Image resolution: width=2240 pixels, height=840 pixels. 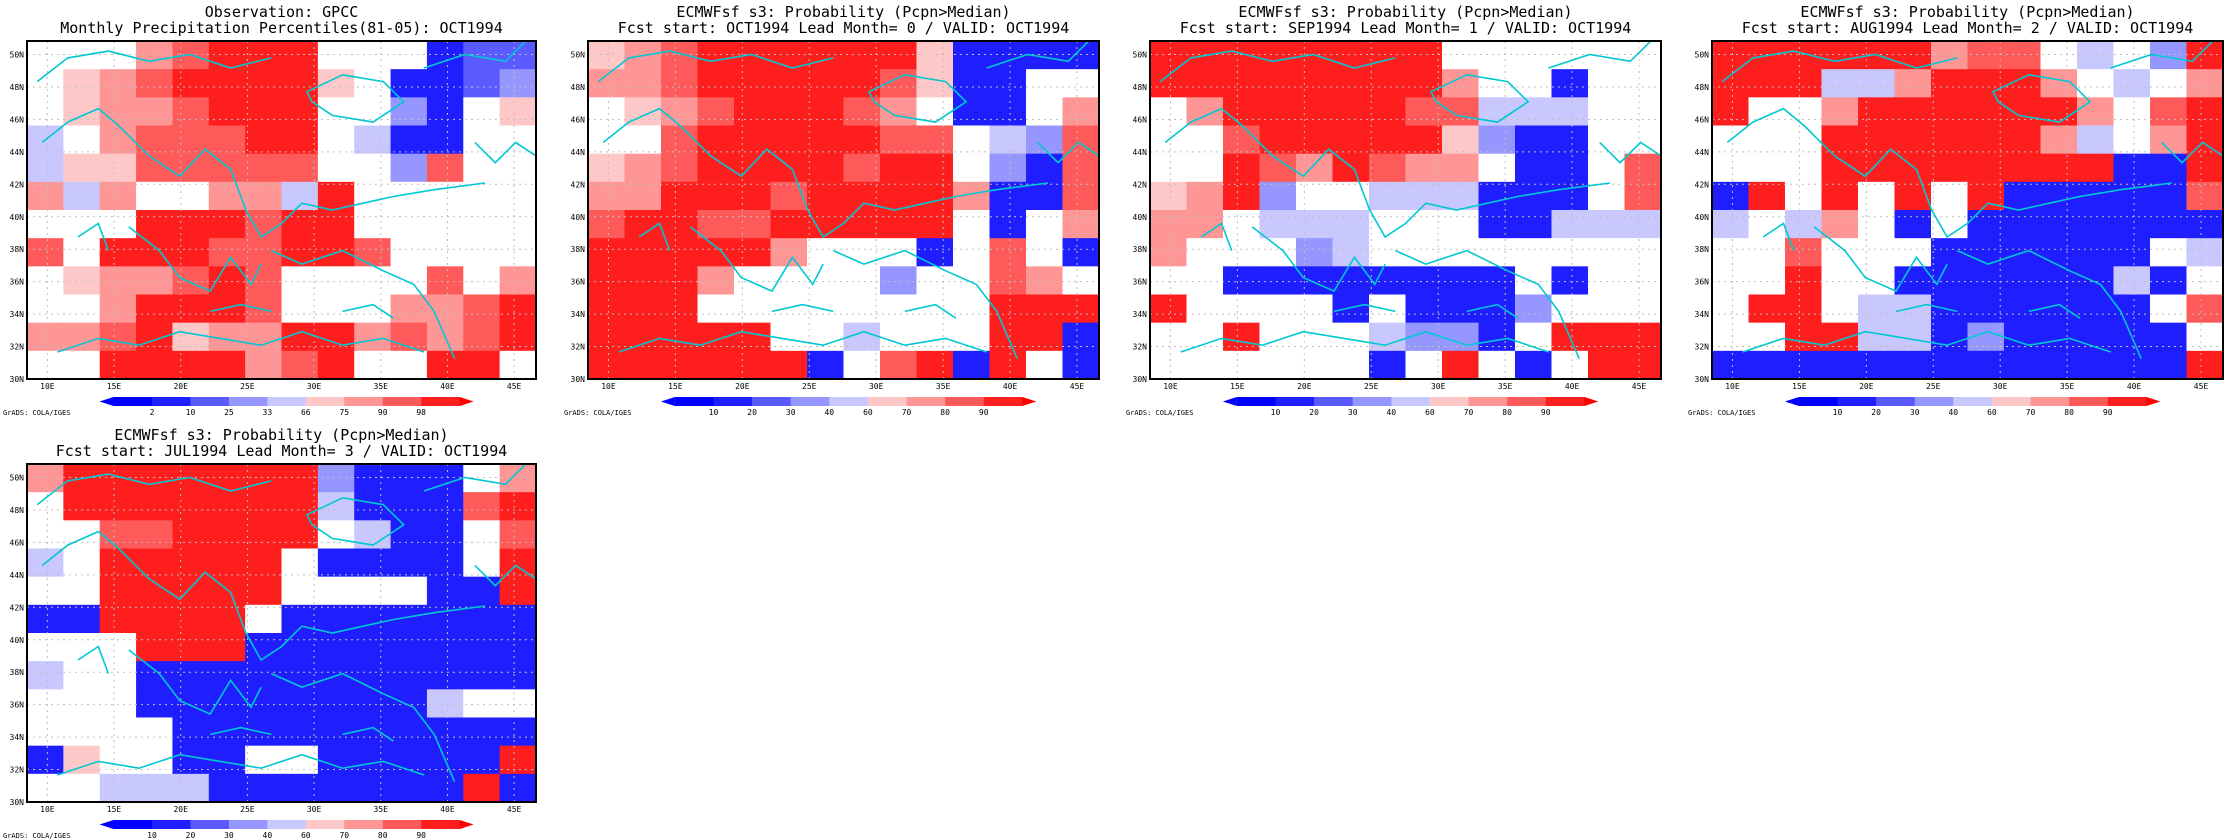 What do you see at coordinates (2069, 412) in the screenshot?
I see `colorbar-tick-label: 80` at bounding box center [2069, 412].